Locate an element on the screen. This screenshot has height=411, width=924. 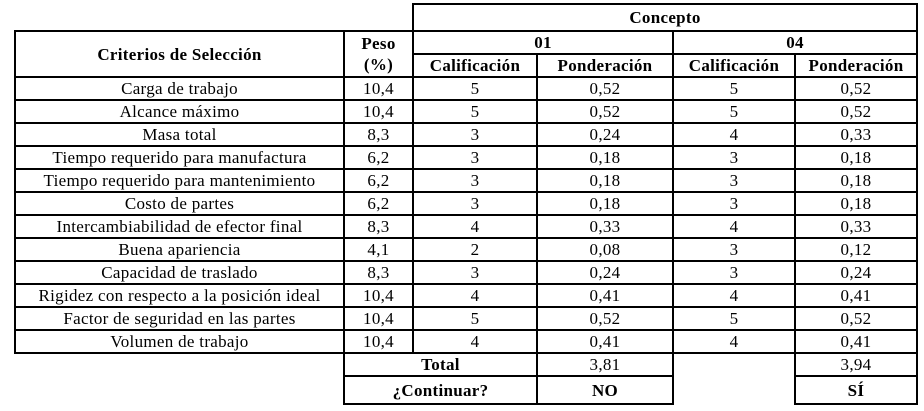
criterion-name: Buena apariencia is located at coordinates (179, 249).